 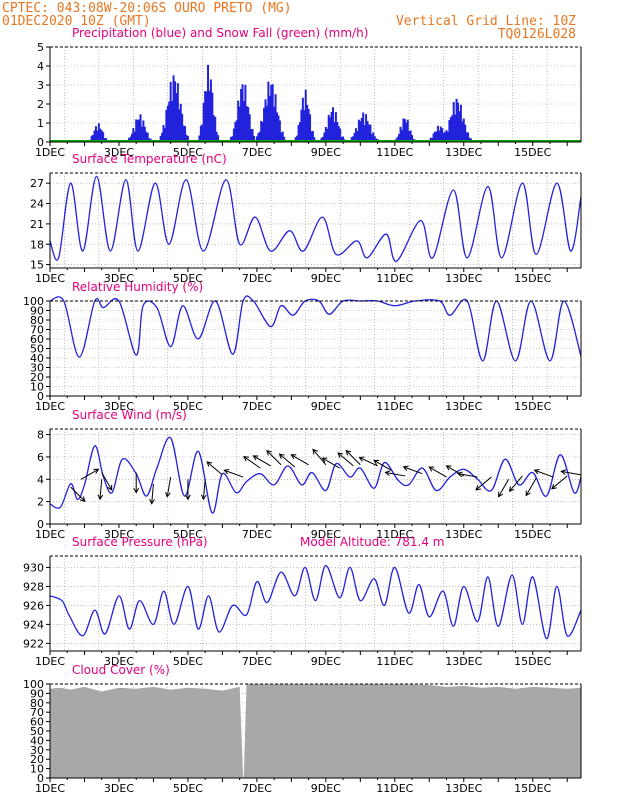 What do you see at coordinates (315, 731) in the screenshot?
I see `cloud-cover-area` at bounding box center [315, 731].